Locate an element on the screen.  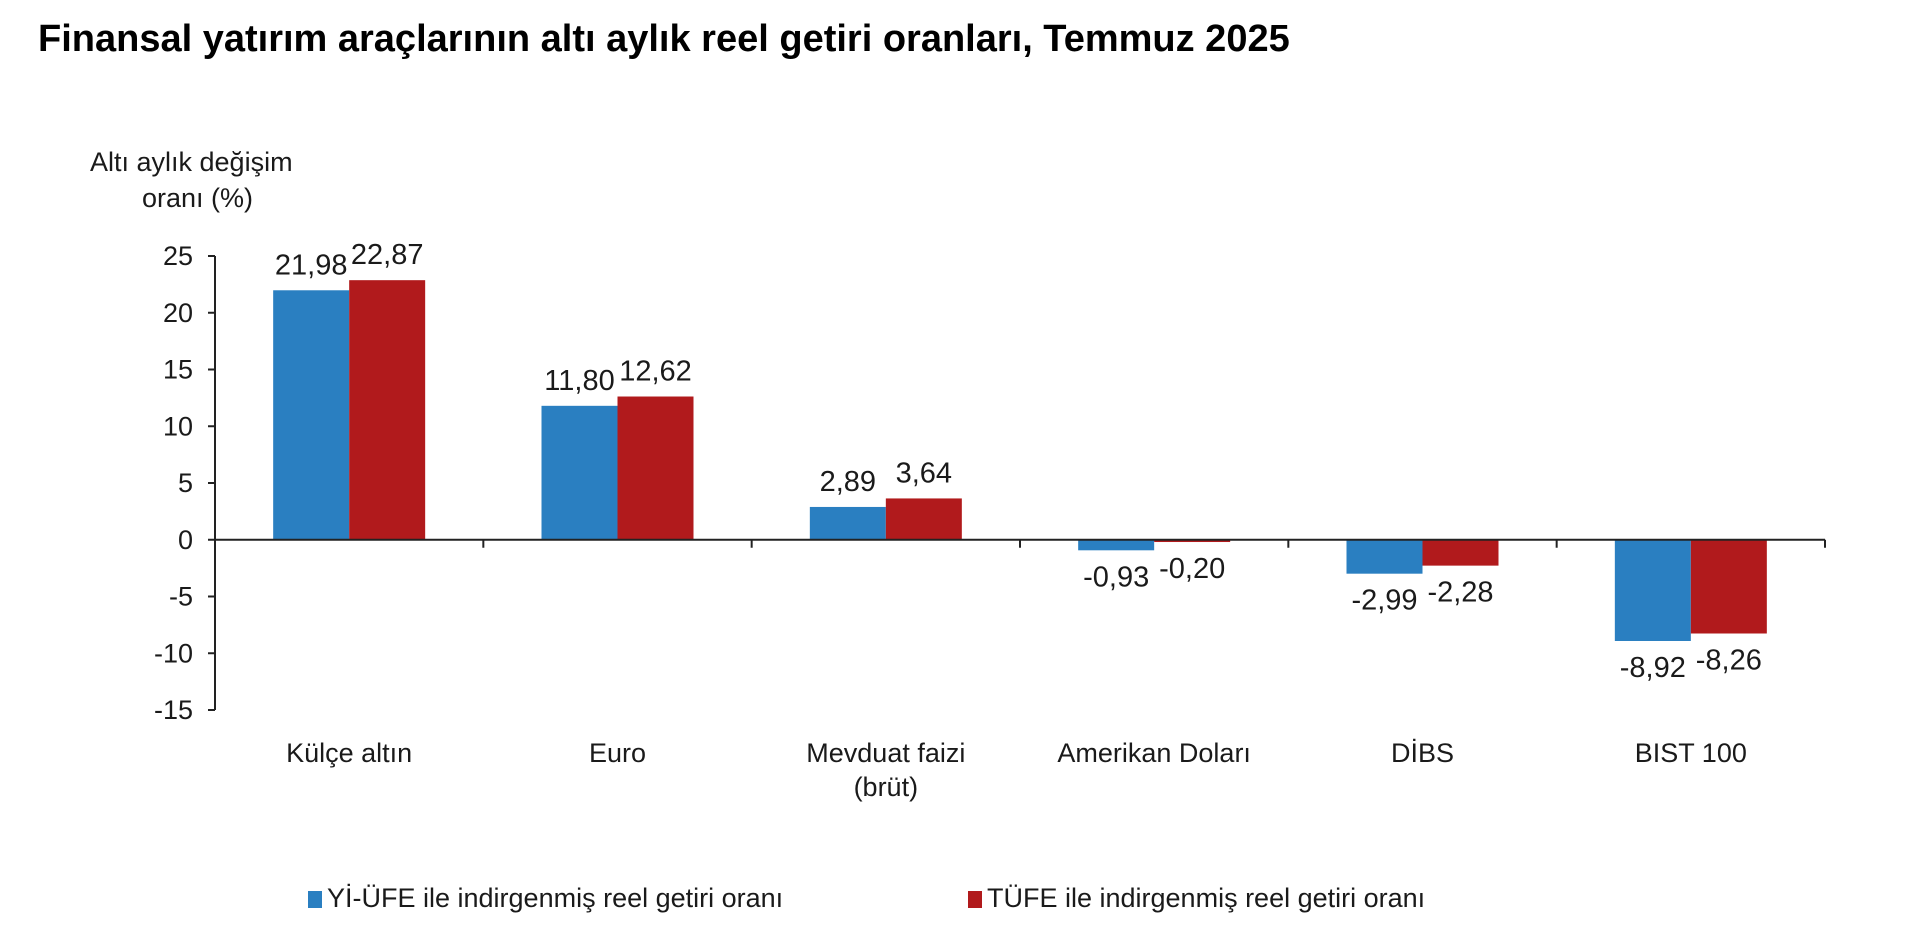
data-label: 2,89 is located at coordinates (848, 482).